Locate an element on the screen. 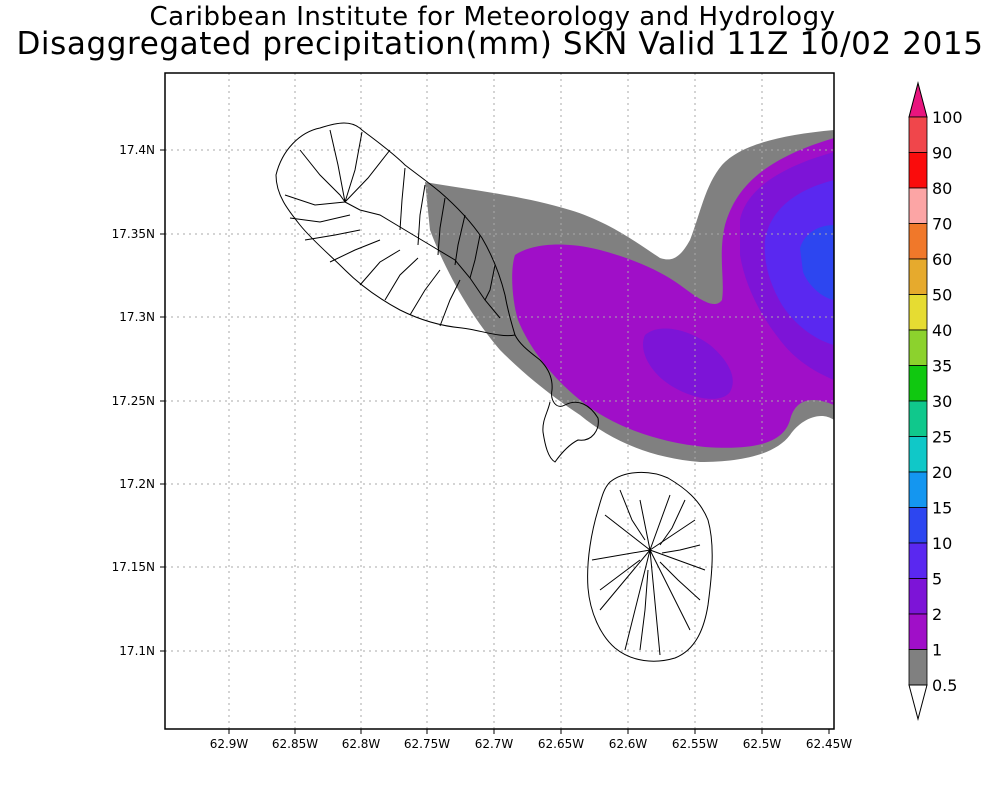 This screenshot has width=1000, height=800. colorbar-level-label: 70 is located at coordinates (942, 224).